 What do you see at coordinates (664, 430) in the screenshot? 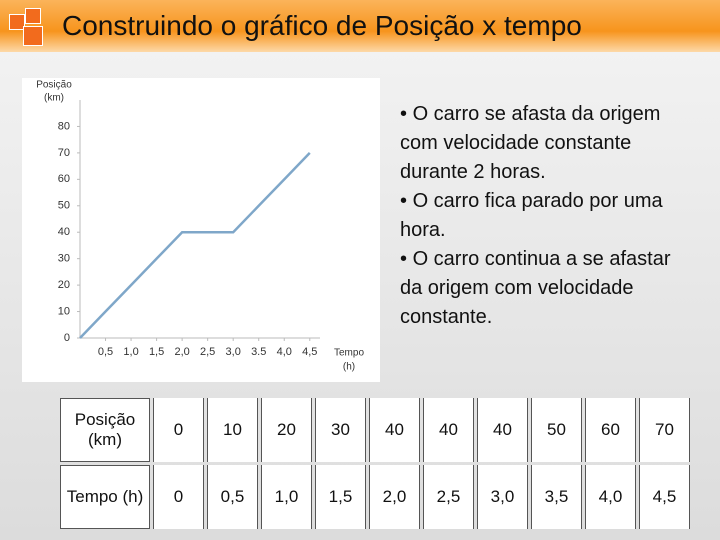
I see `table-cell: 70` at bounding box center [664, 430].